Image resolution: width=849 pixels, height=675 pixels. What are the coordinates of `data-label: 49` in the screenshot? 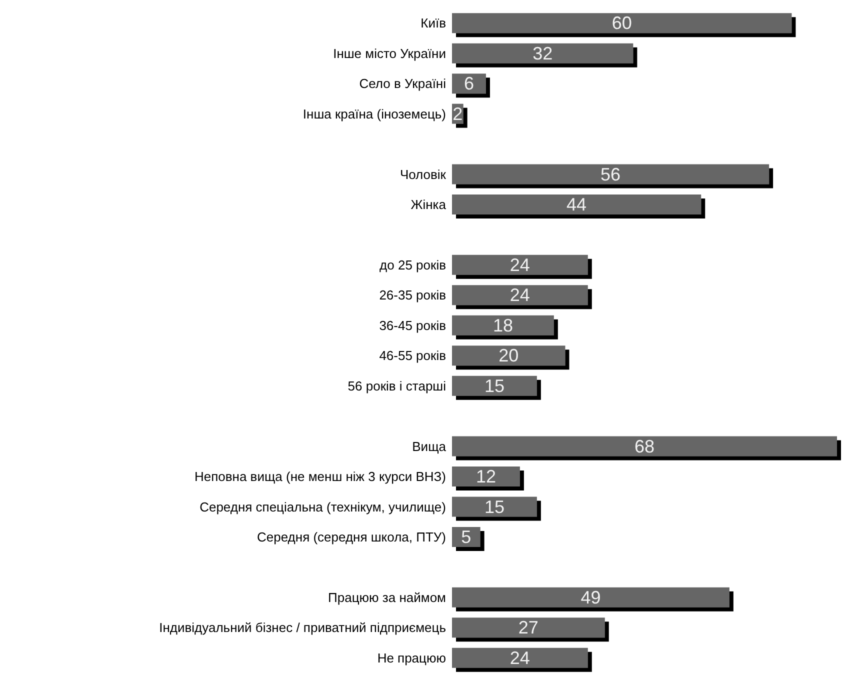 It's located at (590, 597).